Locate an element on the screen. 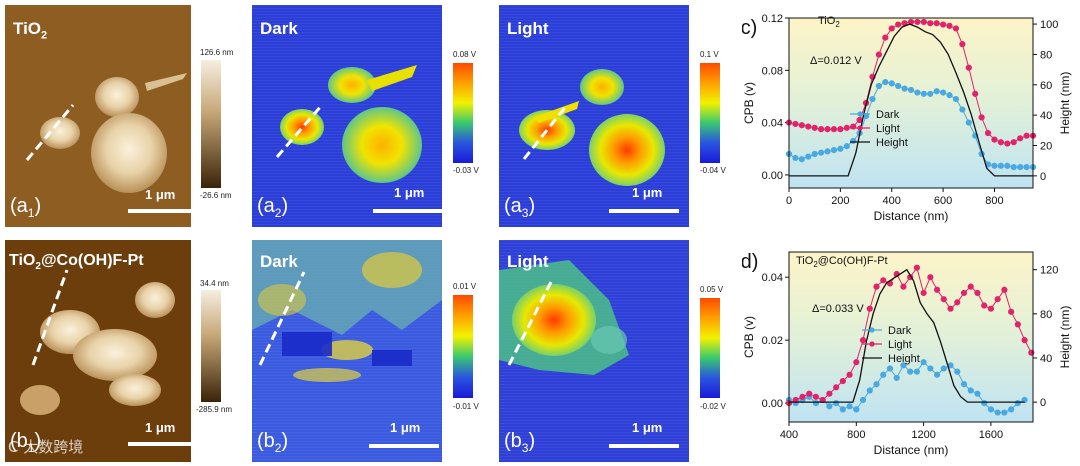 The height and width of the screenshot is (466, 1080). chart-d-xlabel: Distance (nm) is located at coordinates (911, 450).